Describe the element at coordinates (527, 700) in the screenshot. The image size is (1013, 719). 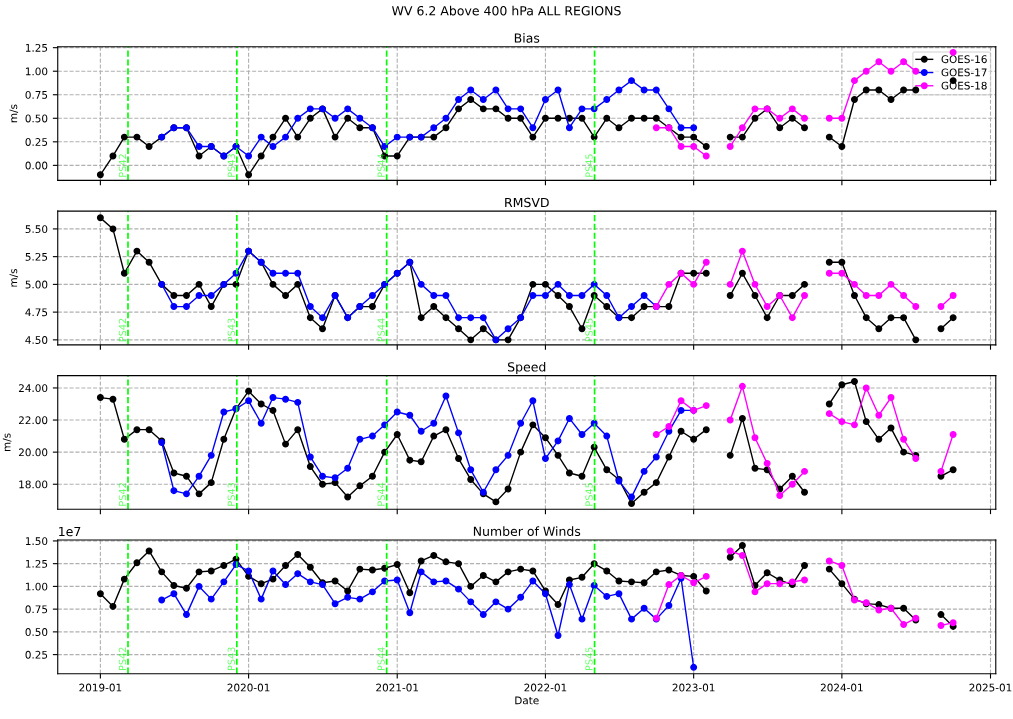
I see `x-axis-title: Date` at that location.